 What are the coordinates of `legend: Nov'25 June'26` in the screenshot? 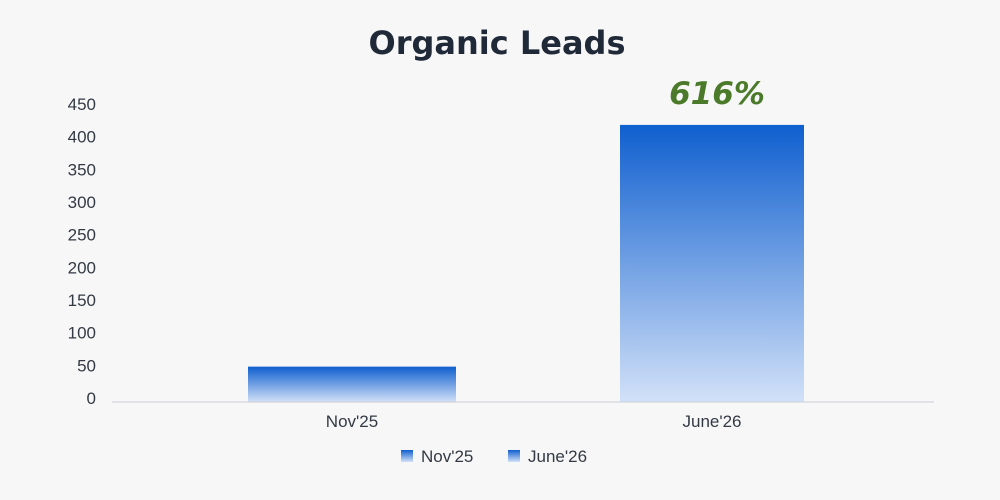 It's located at (494, 456).